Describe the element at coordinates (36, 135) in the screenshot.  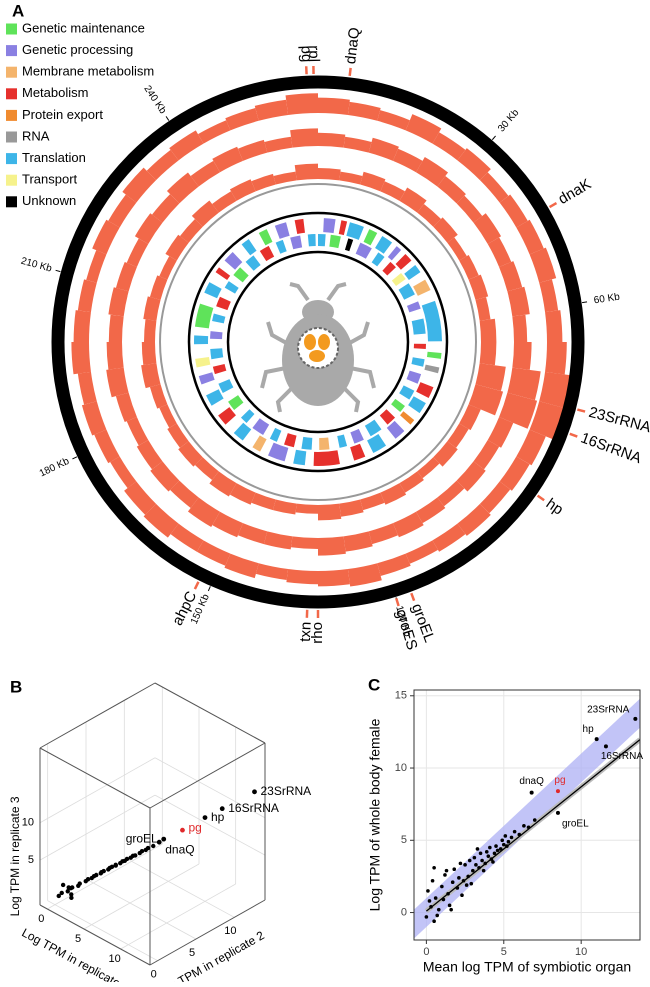
I see `legend-label: RNA` at that location.